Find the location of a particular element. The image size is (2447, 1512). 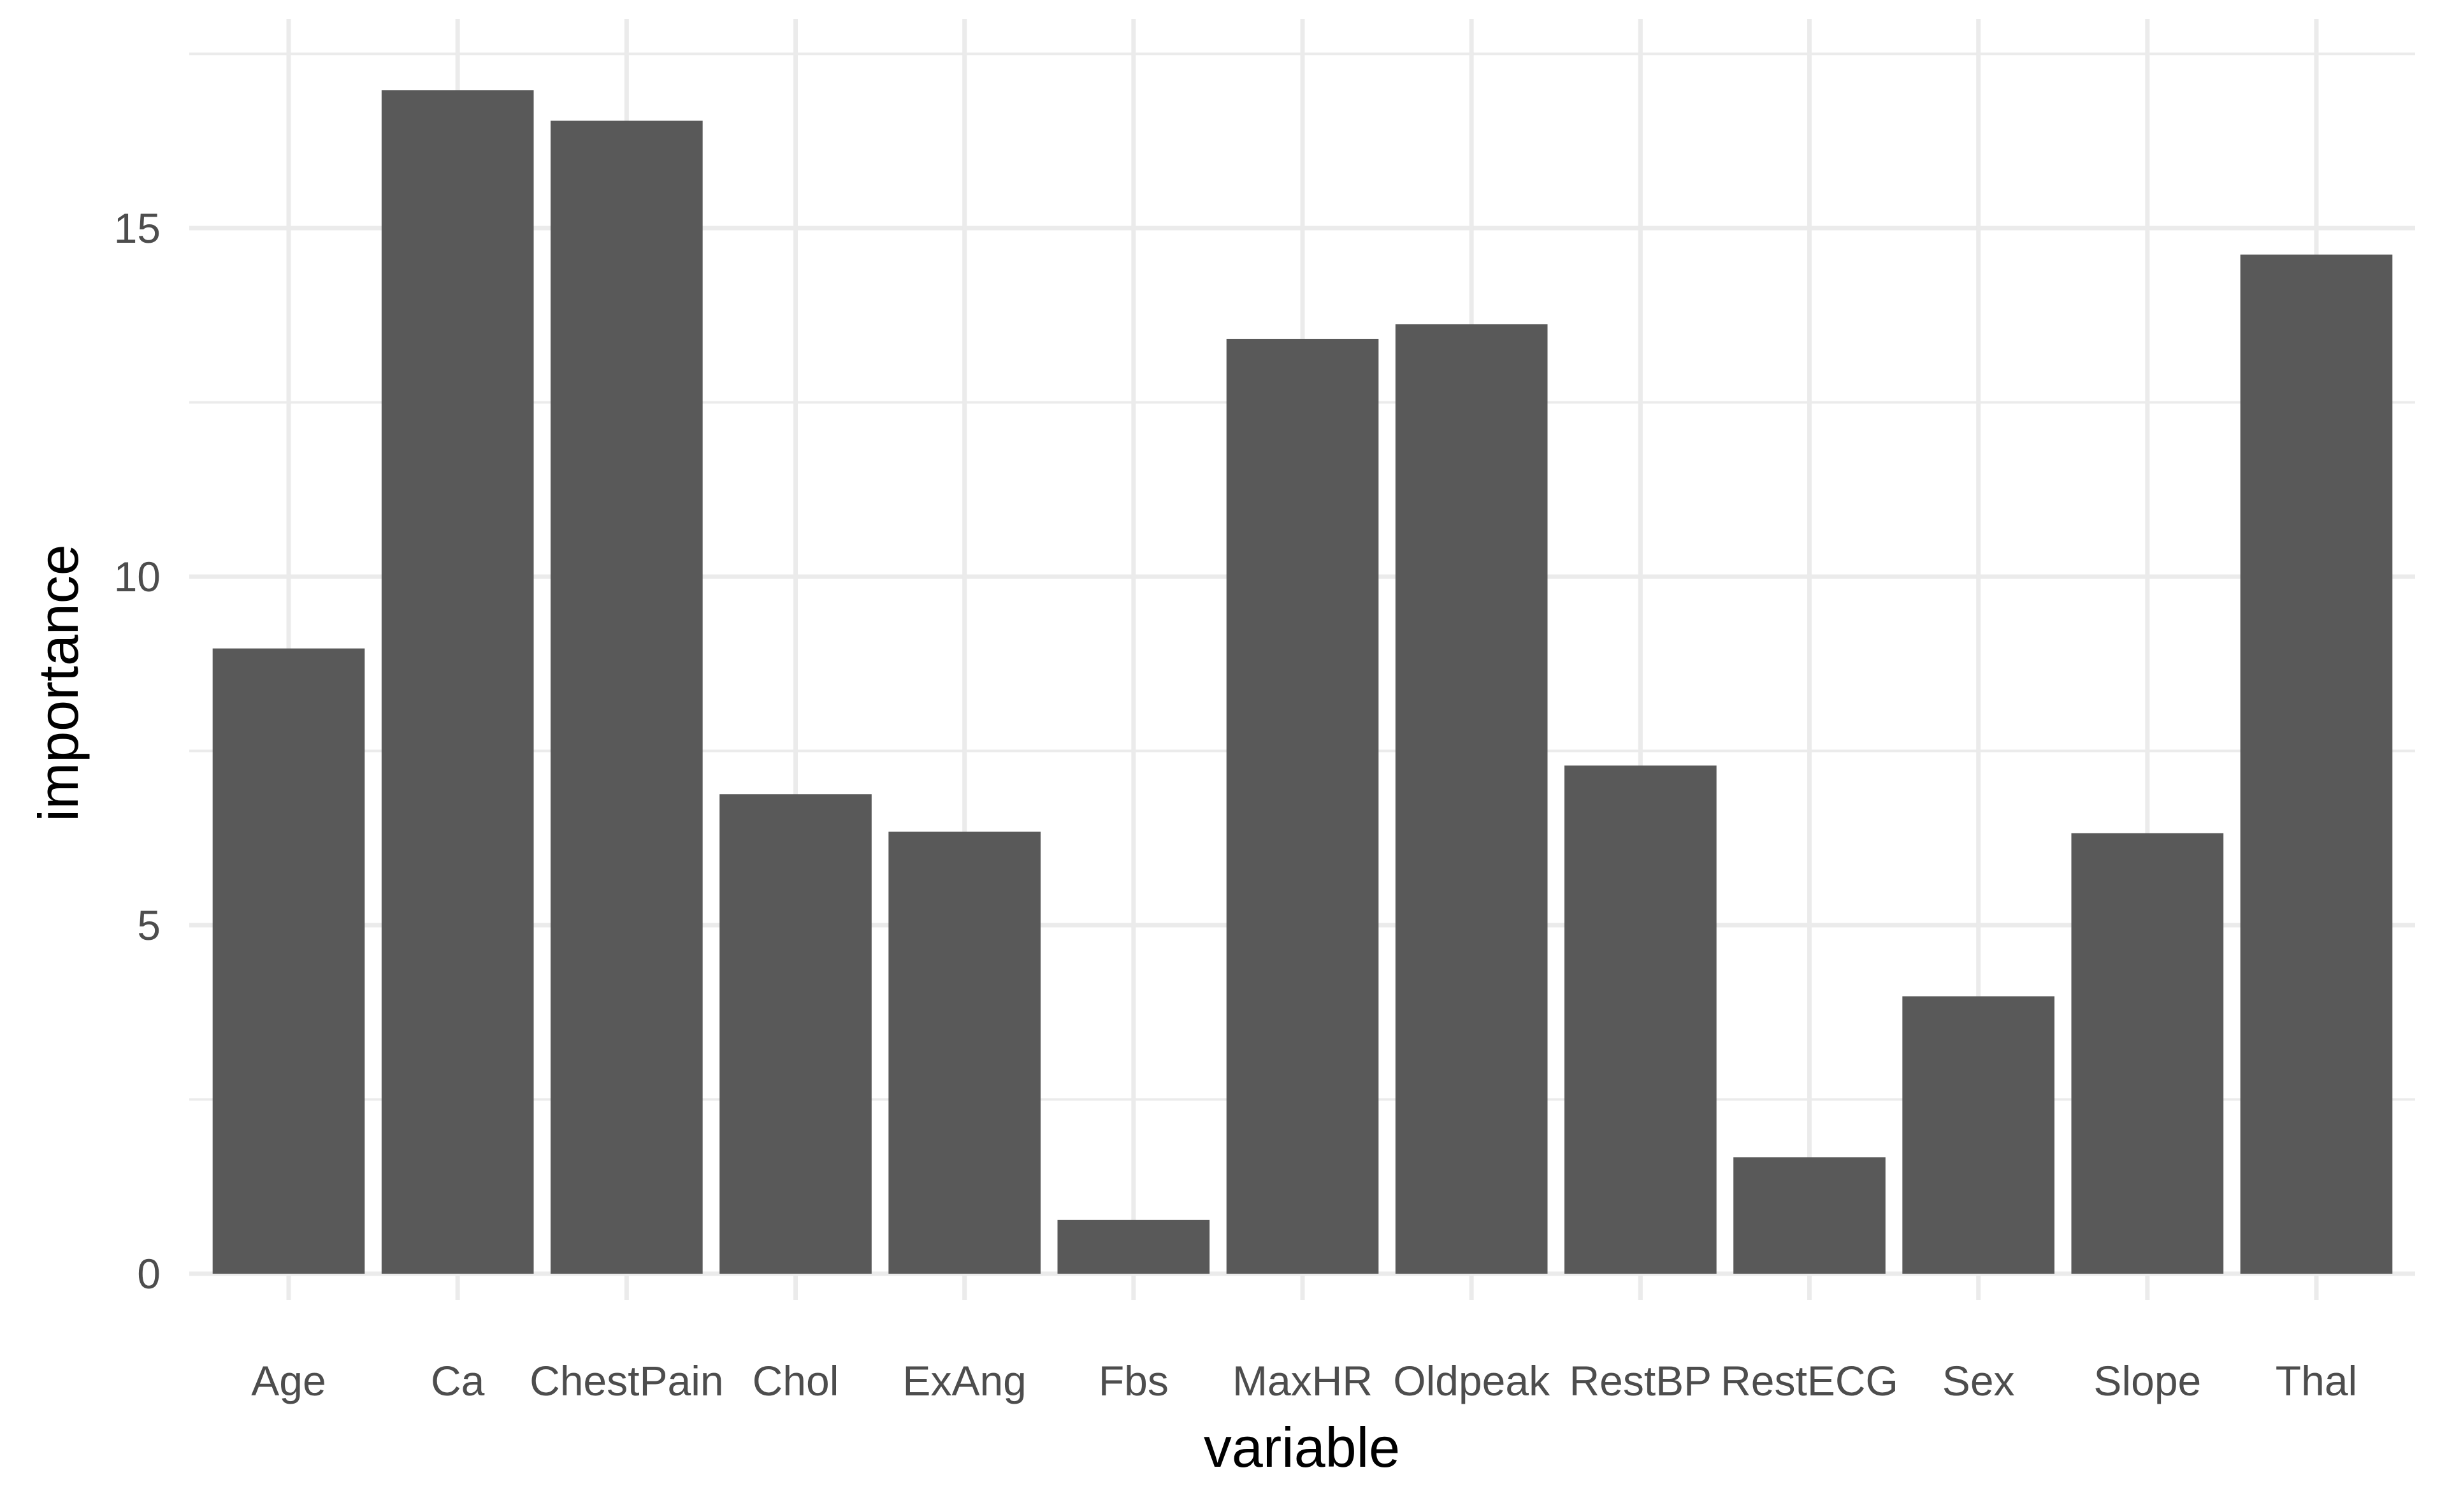

x-tick-label: RestECG is located at coordinates (1809, 1380).